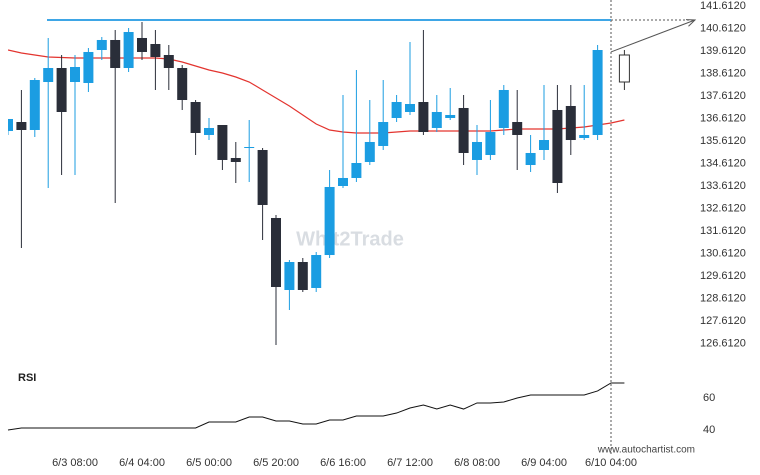 This screenshot has height=475, width=760. I want to click on y-tick-label: 132.6120, so click(723, 208).